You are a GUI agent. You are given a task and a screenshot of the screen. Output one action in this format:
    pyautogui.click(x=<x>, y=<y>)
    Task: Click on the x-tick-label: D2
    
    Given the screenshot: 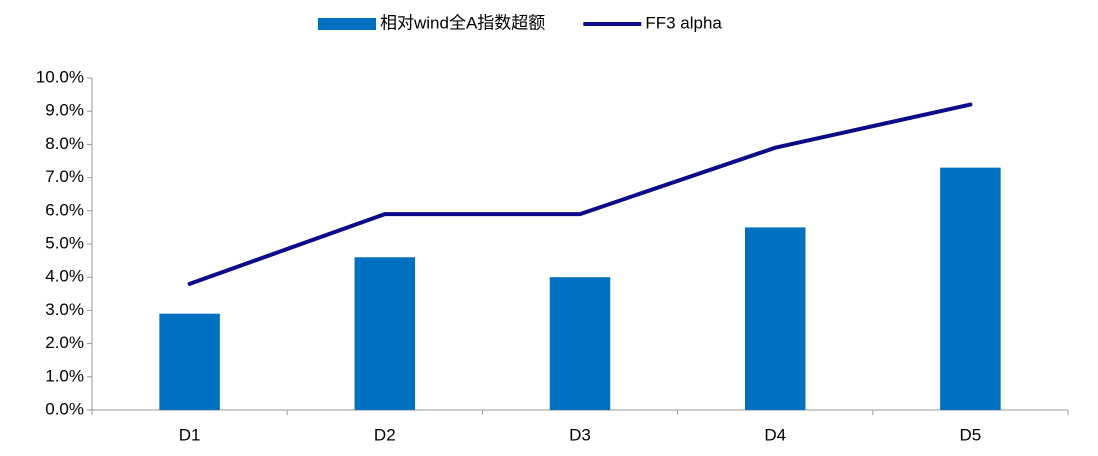 What is the action you would take?
    pyautogui.click(x=385, y=434)
    